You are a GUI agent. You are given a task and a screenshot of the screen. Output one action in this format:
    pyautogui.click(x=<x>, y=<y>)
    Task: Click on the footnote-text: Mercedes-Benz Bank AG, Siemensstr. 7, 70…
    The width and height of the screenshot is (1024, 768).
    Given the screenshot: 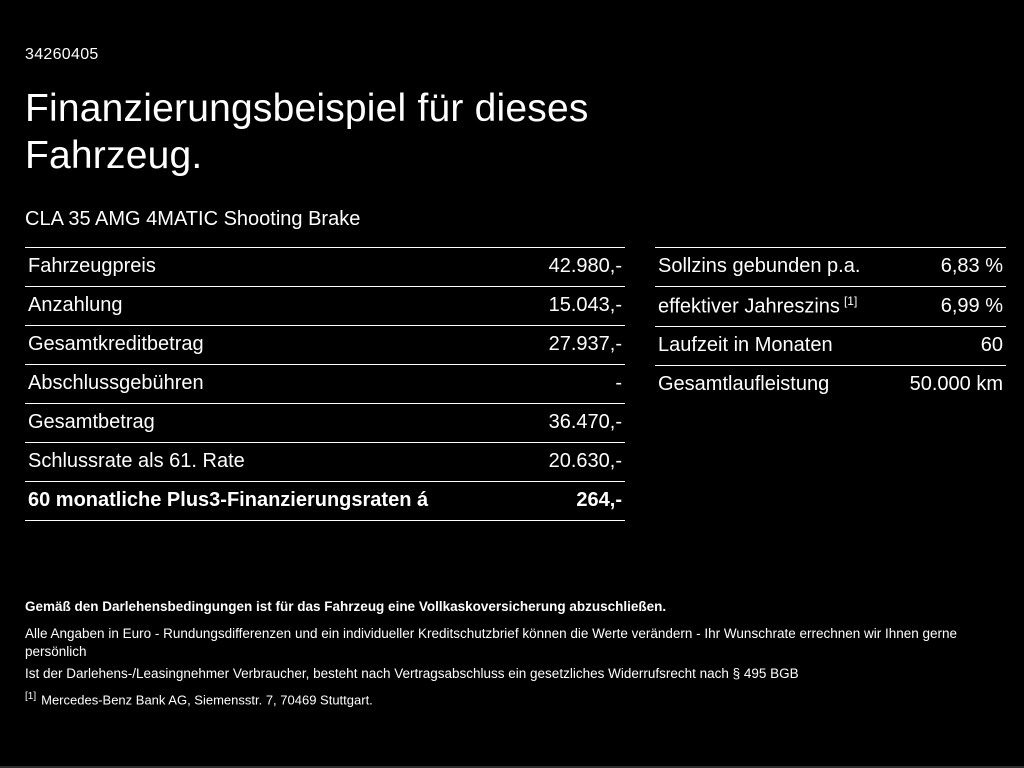 What is the action you would take?
    pyautogui.click(x=207, y=700)
    